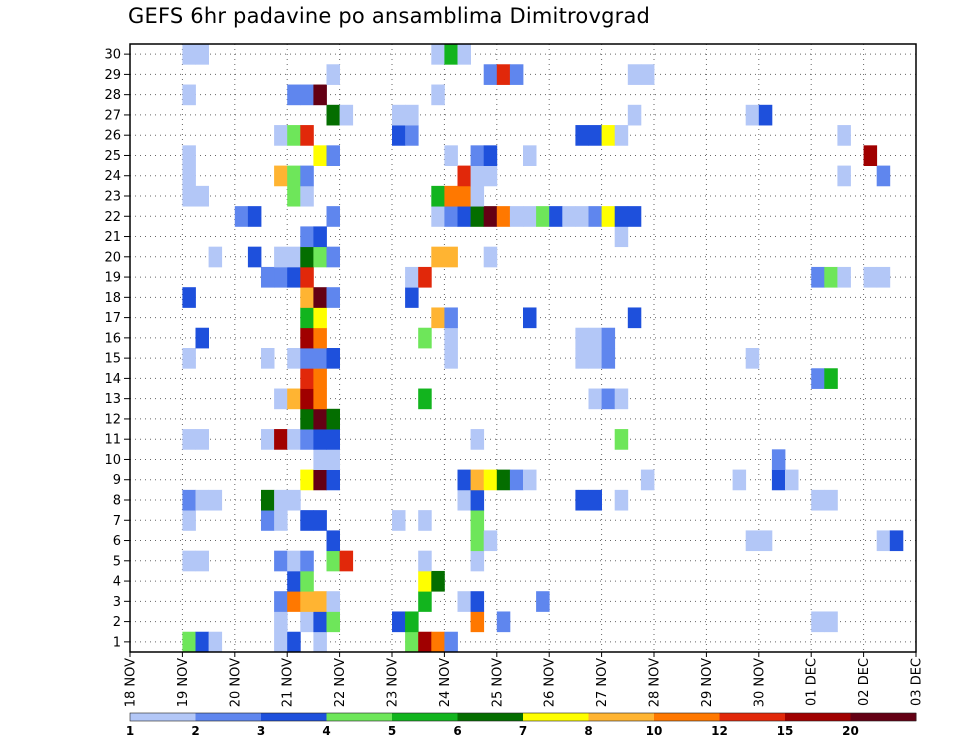 This screenshot has width=960, height=742. What do you see at coordinates (392, 731) in the screenshot?
I see `colorbar-tick-label: 5` at bounding box center [392, 731].